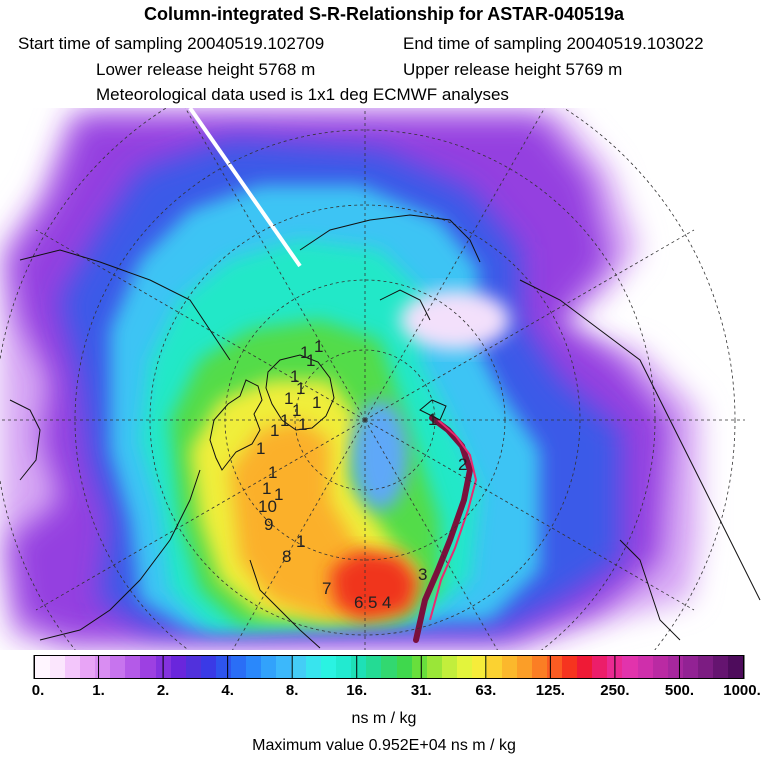  What do you see at coordinates (206, 69) in the screenshot?
I see `lower-release-height-label: Lower release height 5768 m` at bounding box center [206, 69].